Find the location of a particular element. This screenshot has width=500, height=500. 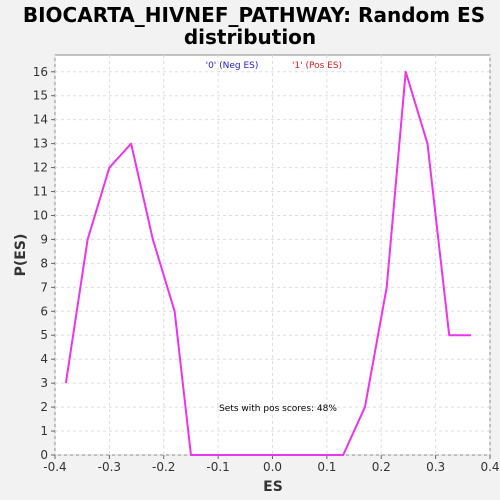

x-tick-label: -0.4 is located at coordinates (54, 467).